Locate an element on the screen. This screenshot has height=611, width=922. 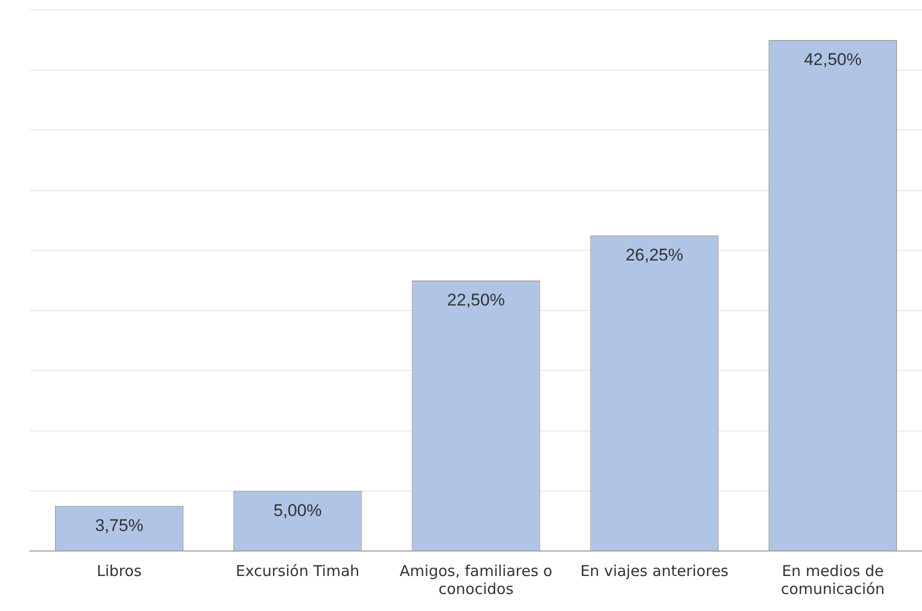
x-tick-label: Excursión Timah is located at coordinates (298, 571).